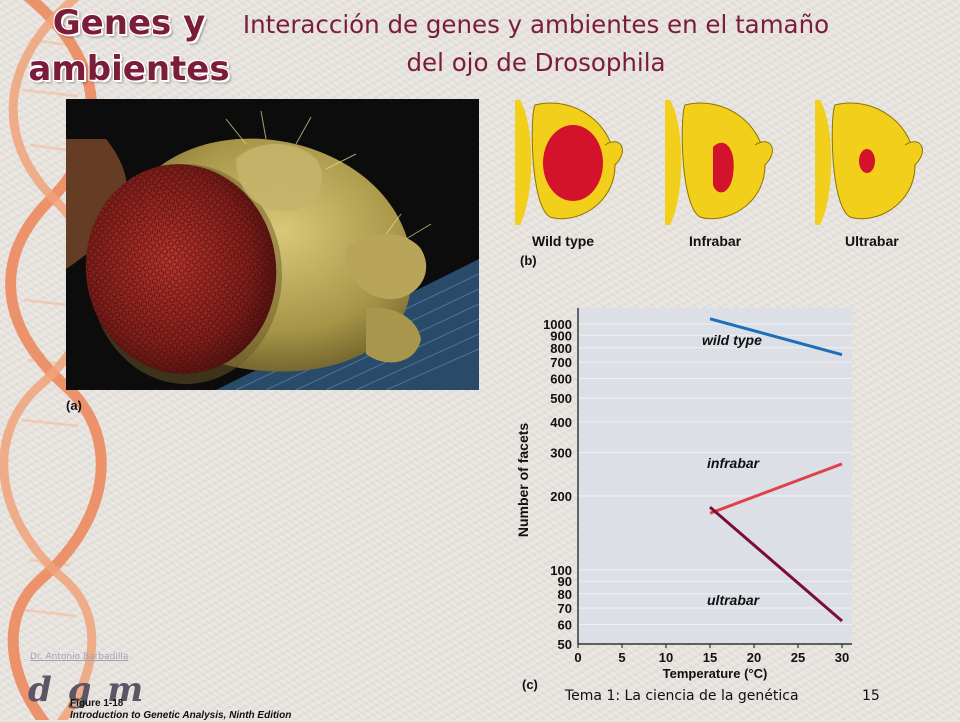  Describe the element at coordinates (565, 644) in the screenshot. I see `y-tick-label: 50` at that location.